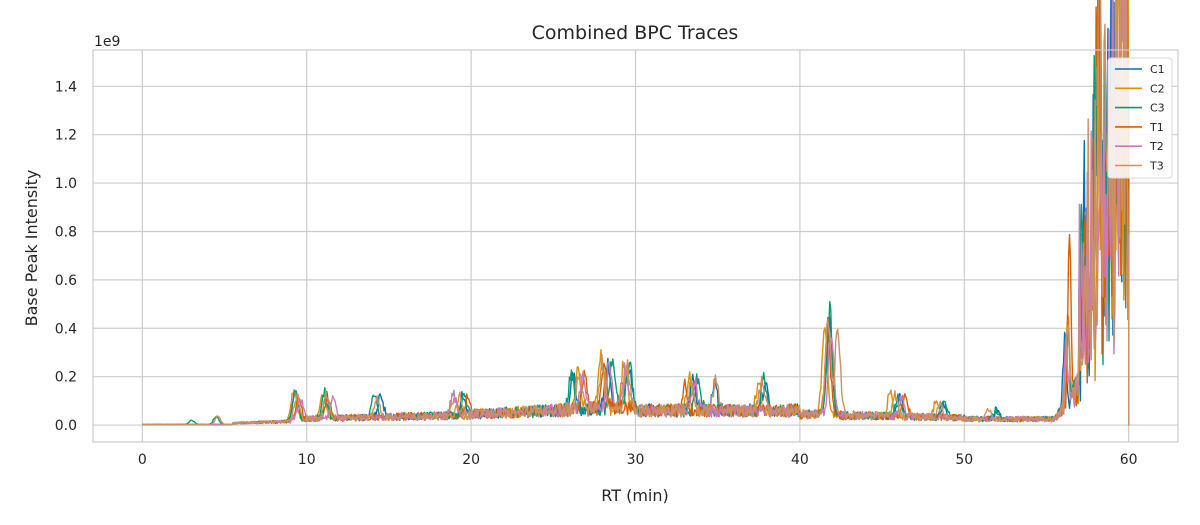 This screenshot has height=525, width=1200. What do you see at coordinates (107, 42) in the screenshot?
I see `y-axis-offset-label: 1e9` at bounding box center [107, 42].